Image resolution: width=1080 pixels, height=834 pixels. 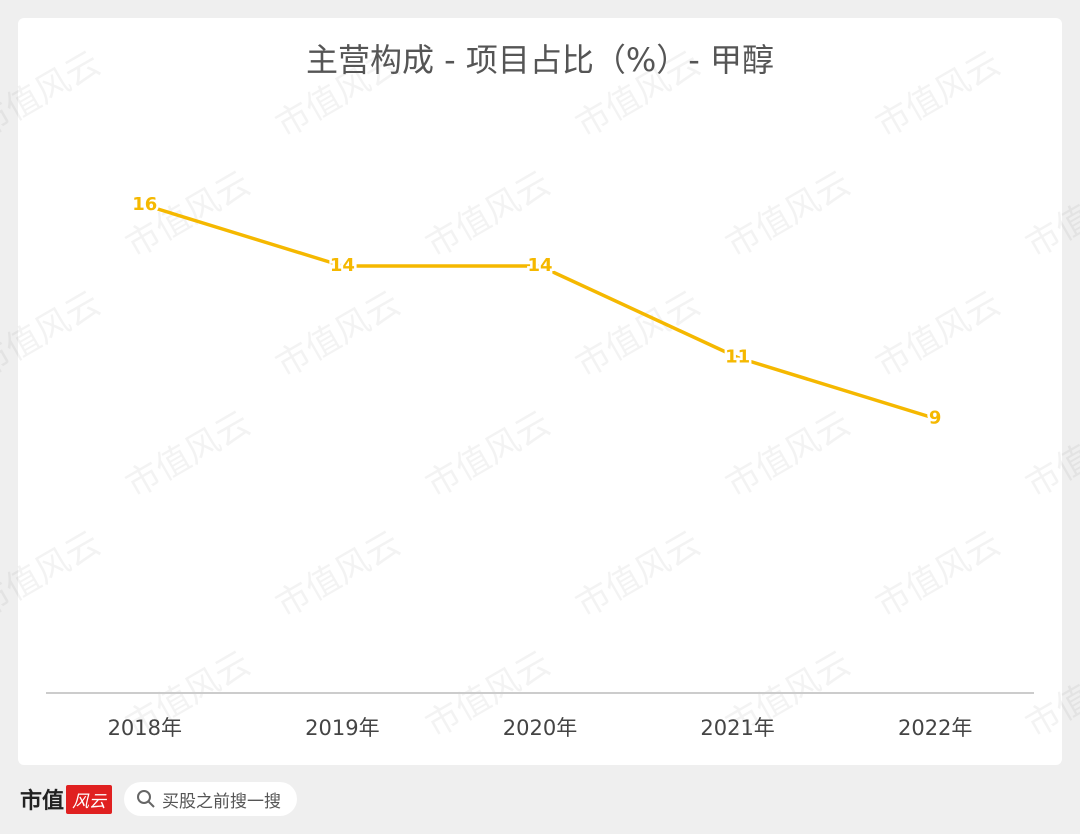 I want to click on x-tick-label: 2019年, so click(x=342, y=728).